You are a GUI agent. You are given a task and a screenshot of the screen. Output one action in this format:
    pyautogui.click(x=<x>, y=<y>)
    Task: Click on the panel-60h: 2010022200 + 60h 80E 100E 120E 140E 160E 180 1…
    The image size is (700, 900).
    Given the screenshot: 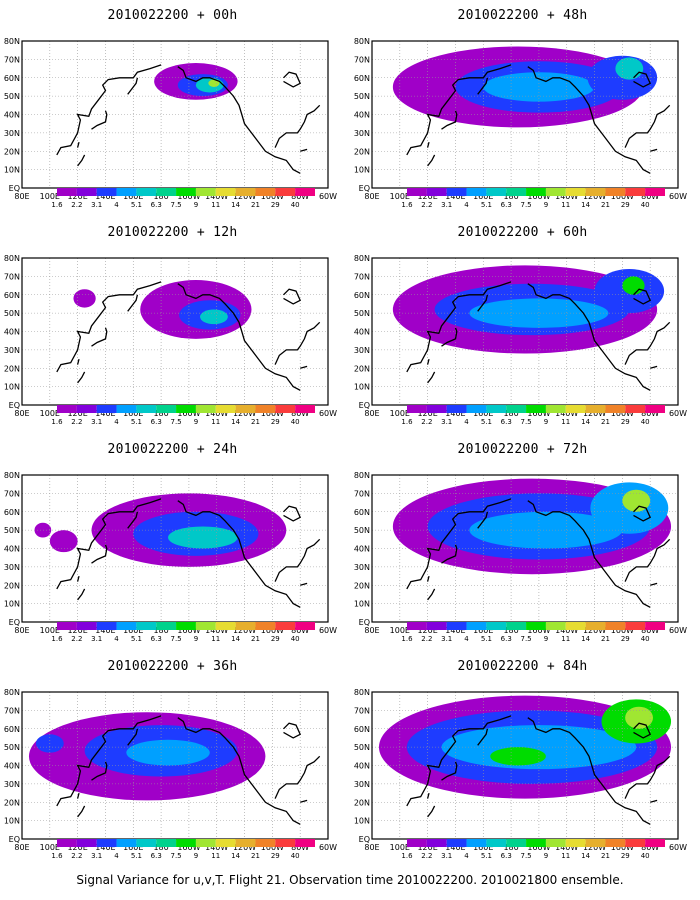 What is the action you would take?
    pyautogui.click(x=522, y=324)
    